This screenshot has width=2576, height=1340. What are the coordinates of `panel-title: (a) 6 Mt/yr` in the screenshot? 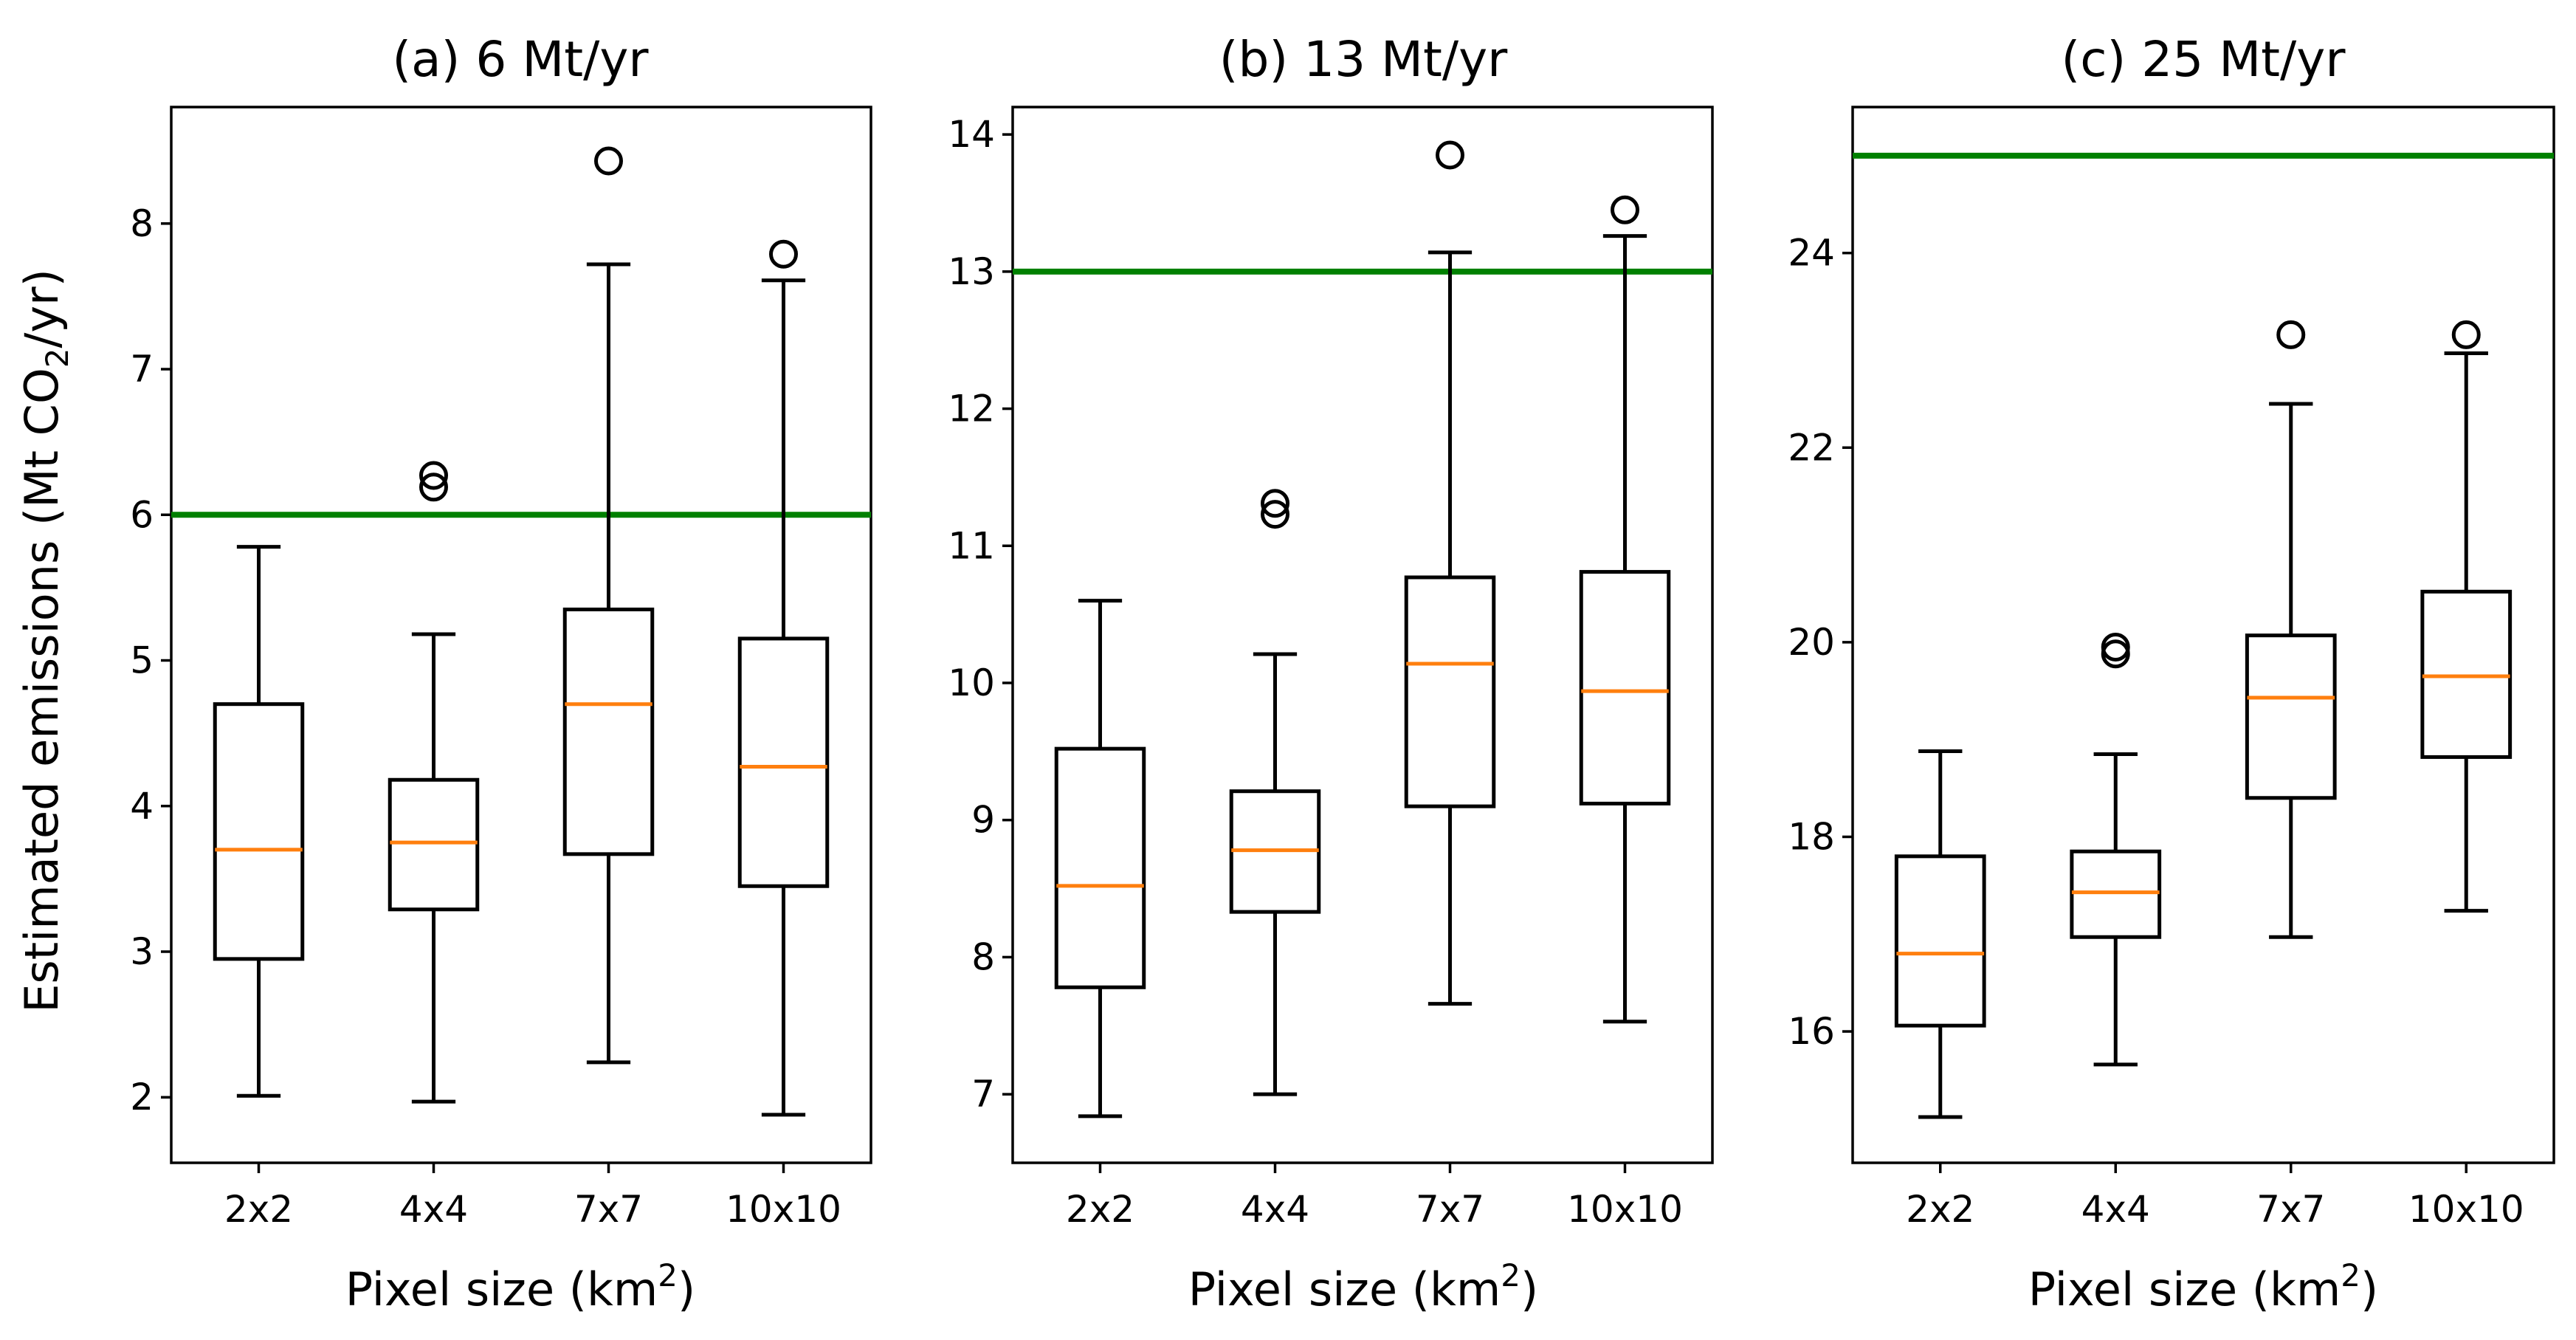 It's located at (520, 59).